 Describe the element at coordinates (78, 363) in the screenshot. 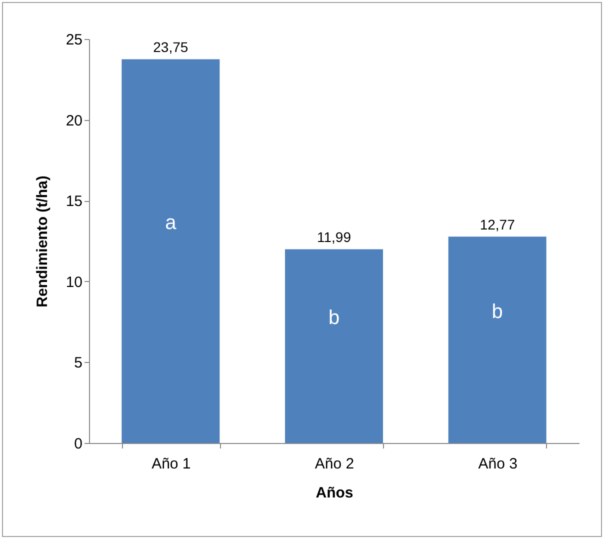

I see `y-tick-label: 5` at that location.